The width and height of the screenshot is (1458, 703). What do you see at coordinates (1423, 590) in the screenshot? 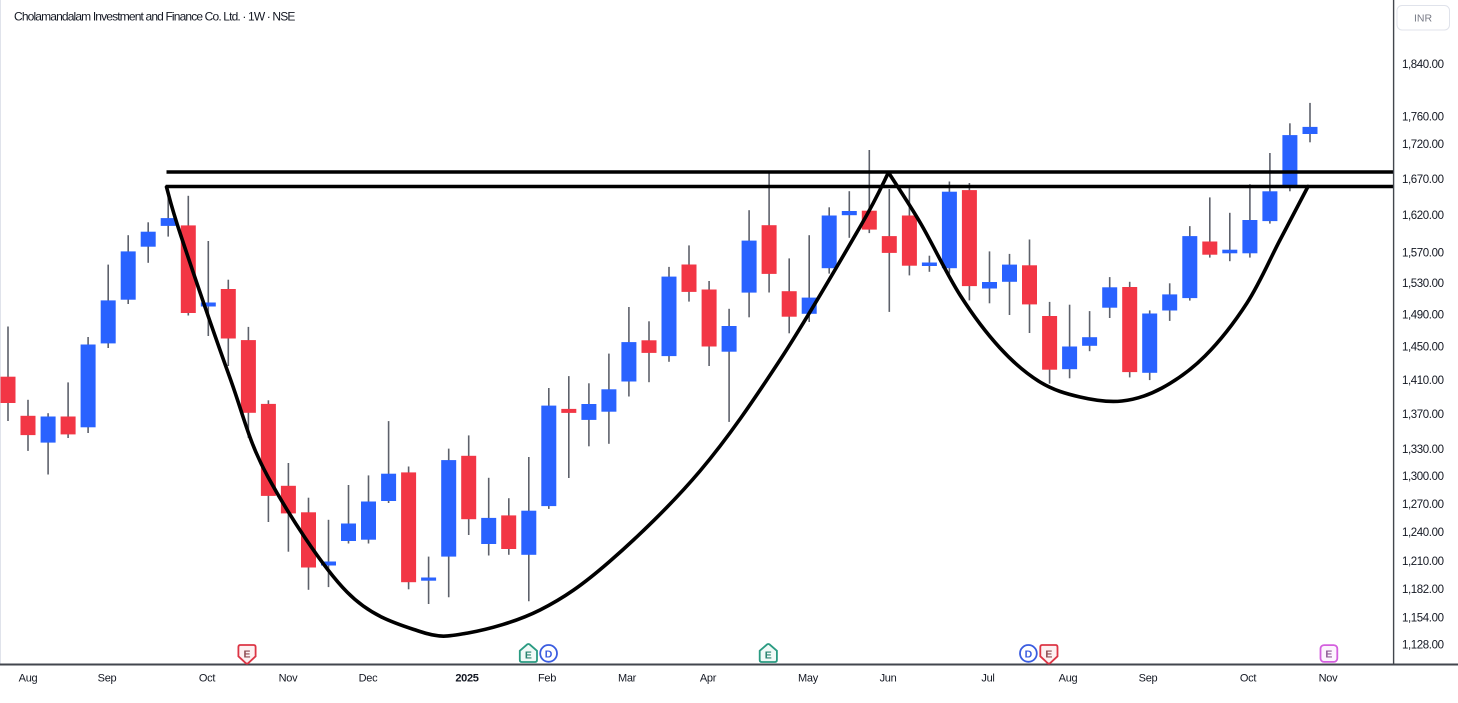
I see `svg-text: 1,182.00` at bounding box center [1423, 590].